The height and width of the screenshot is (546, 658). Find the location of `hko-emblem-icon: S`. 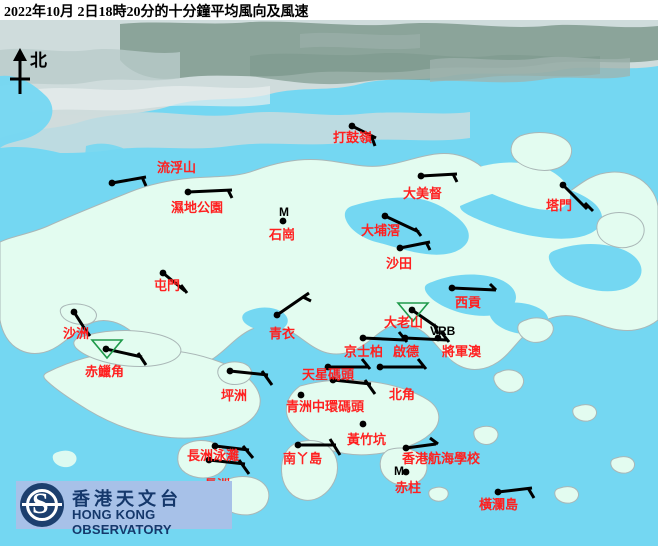

hko-emblem-icon: S is located at coordinates (42, 505).